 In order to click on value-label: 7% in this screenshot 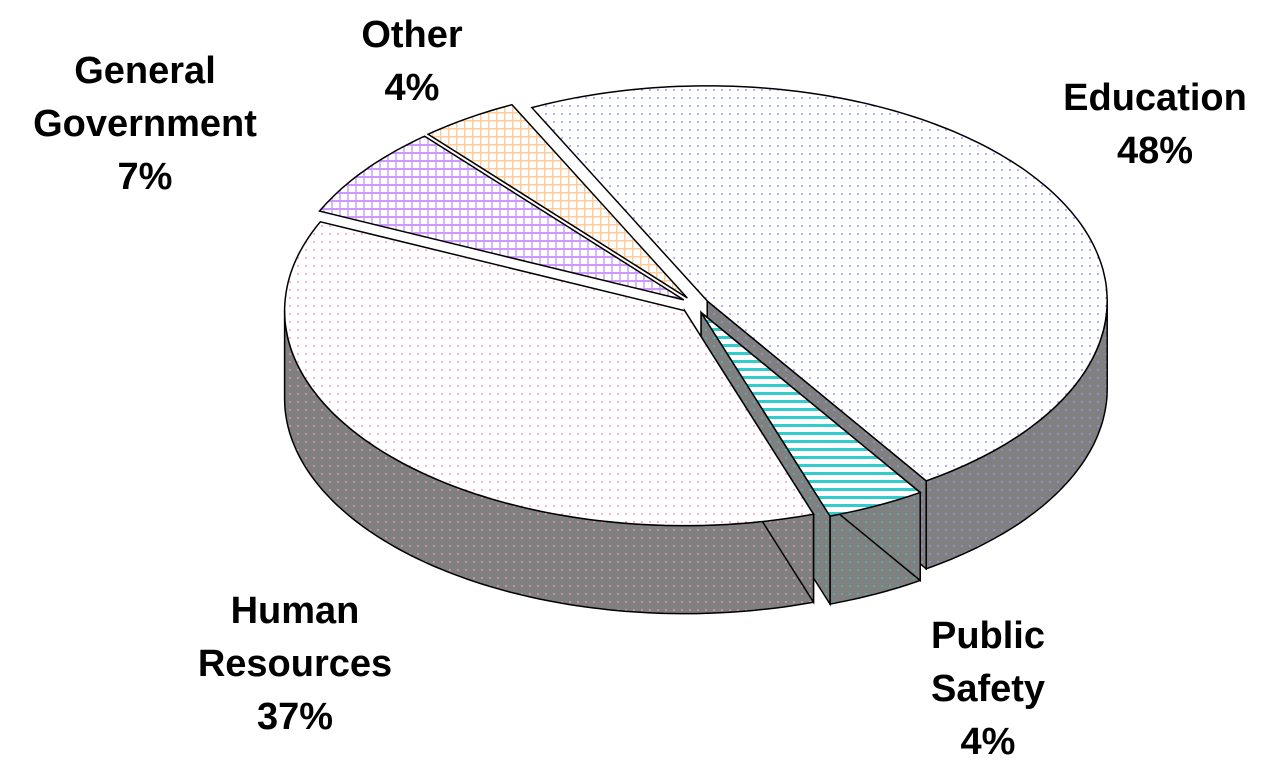, I will do `click(145, 177)`.